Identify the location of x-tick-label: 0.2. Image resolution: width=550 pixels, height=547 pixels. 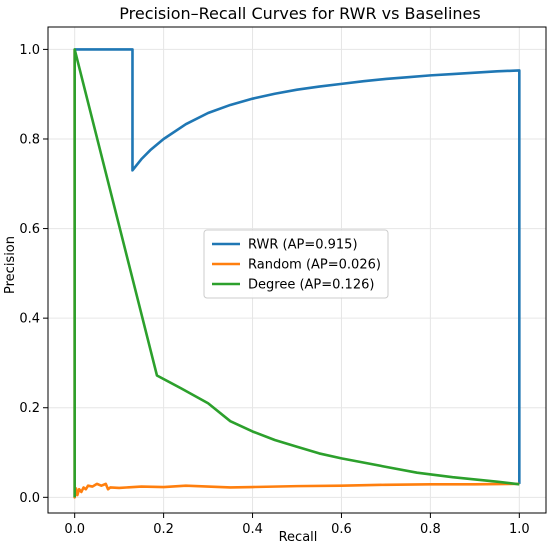
(163, 529).